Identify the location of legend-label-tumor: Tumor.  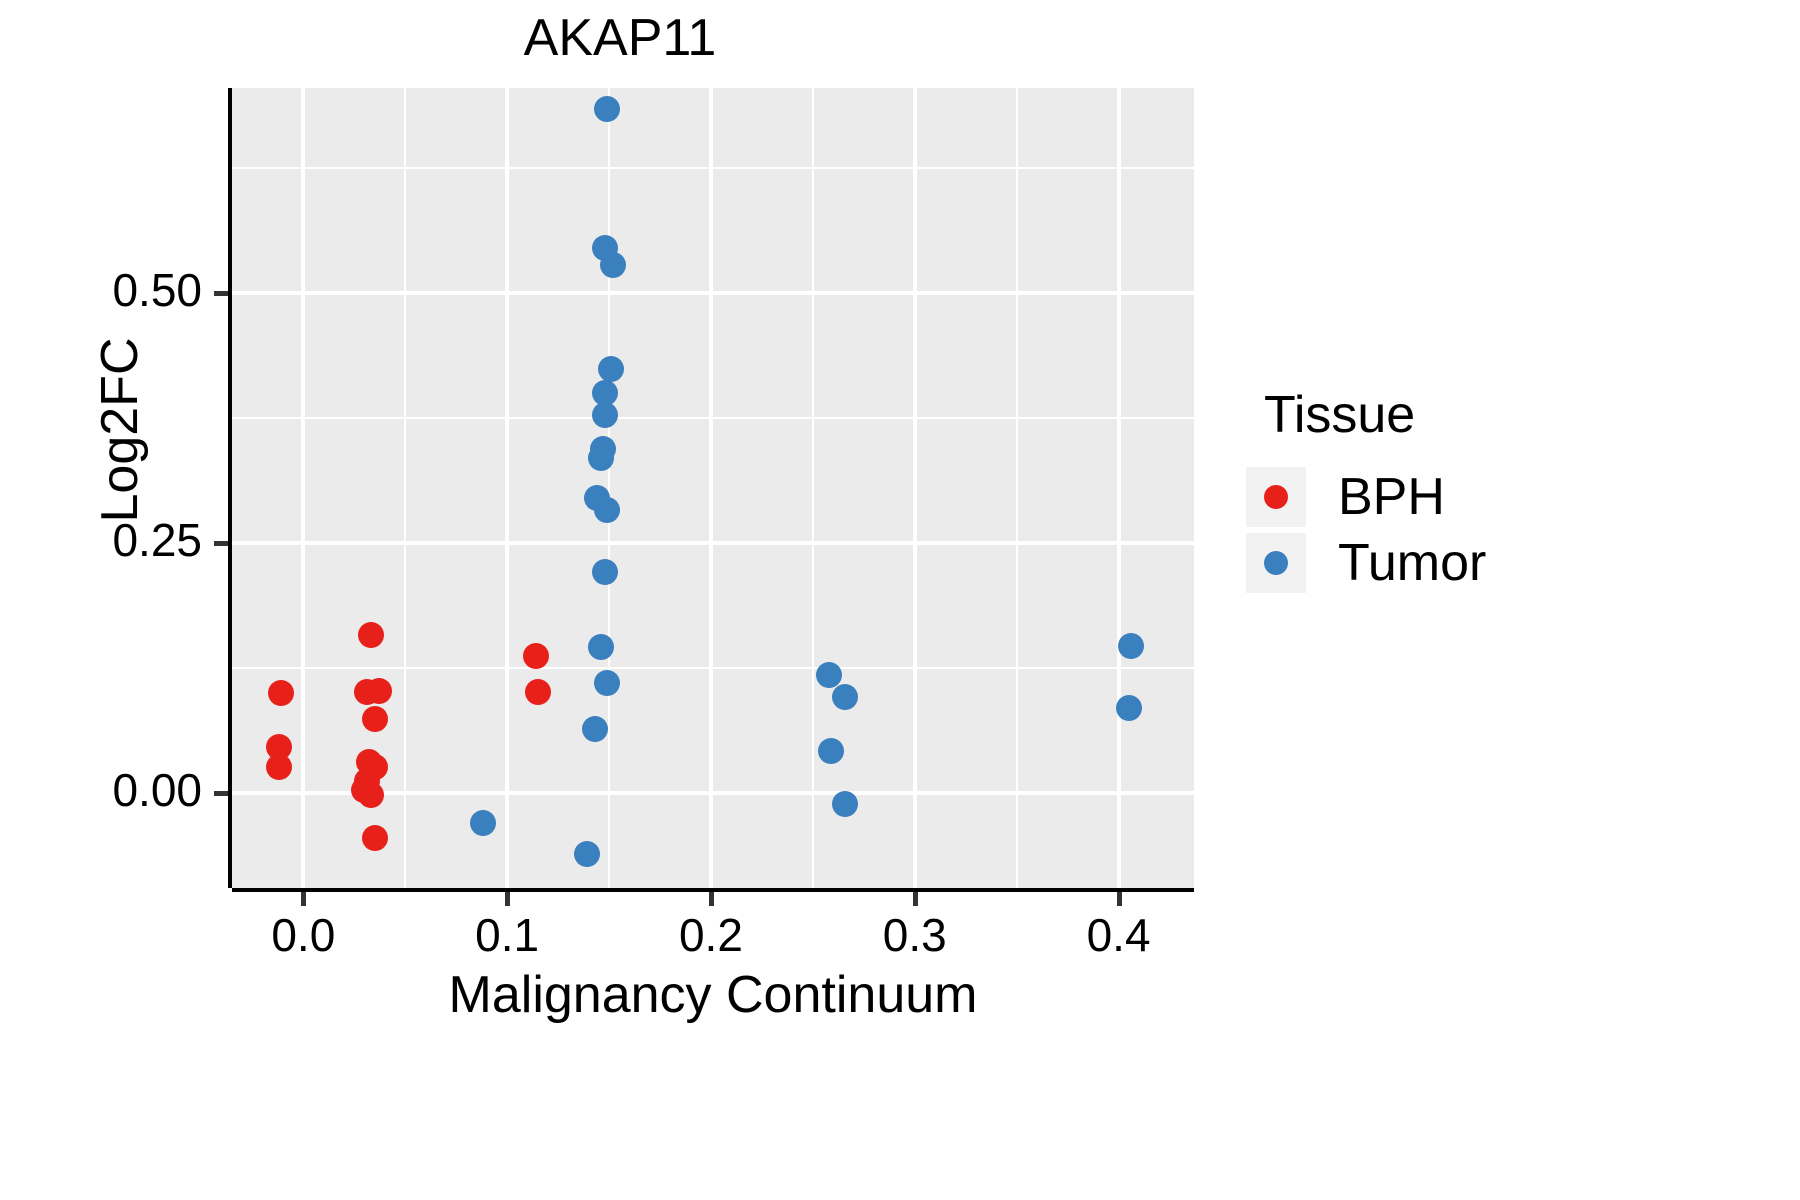
(1412, 563).